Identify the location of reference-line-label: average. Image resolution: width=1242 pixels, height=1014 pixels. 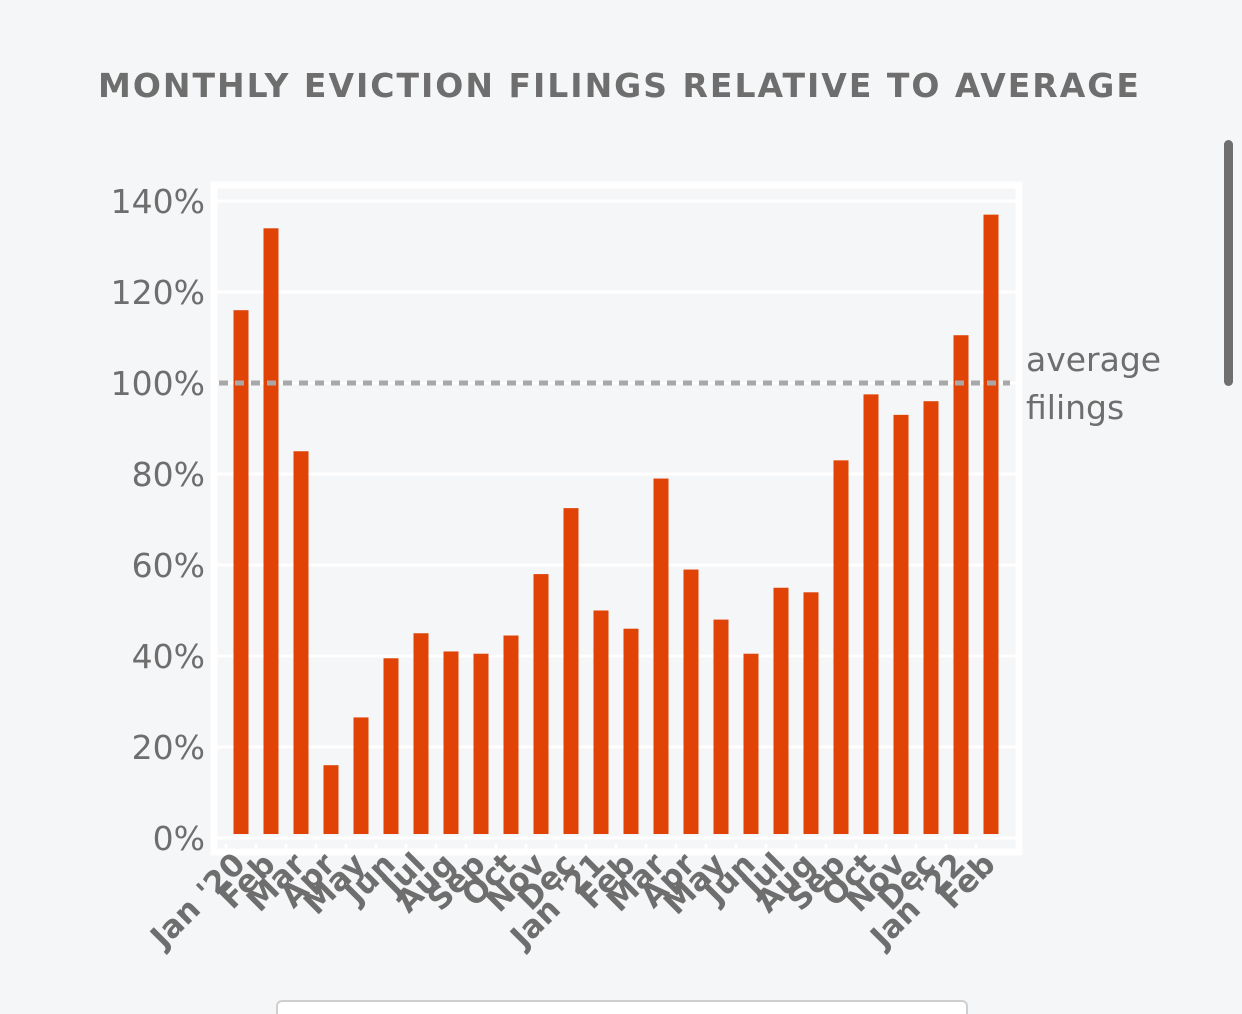
(1093, 359).